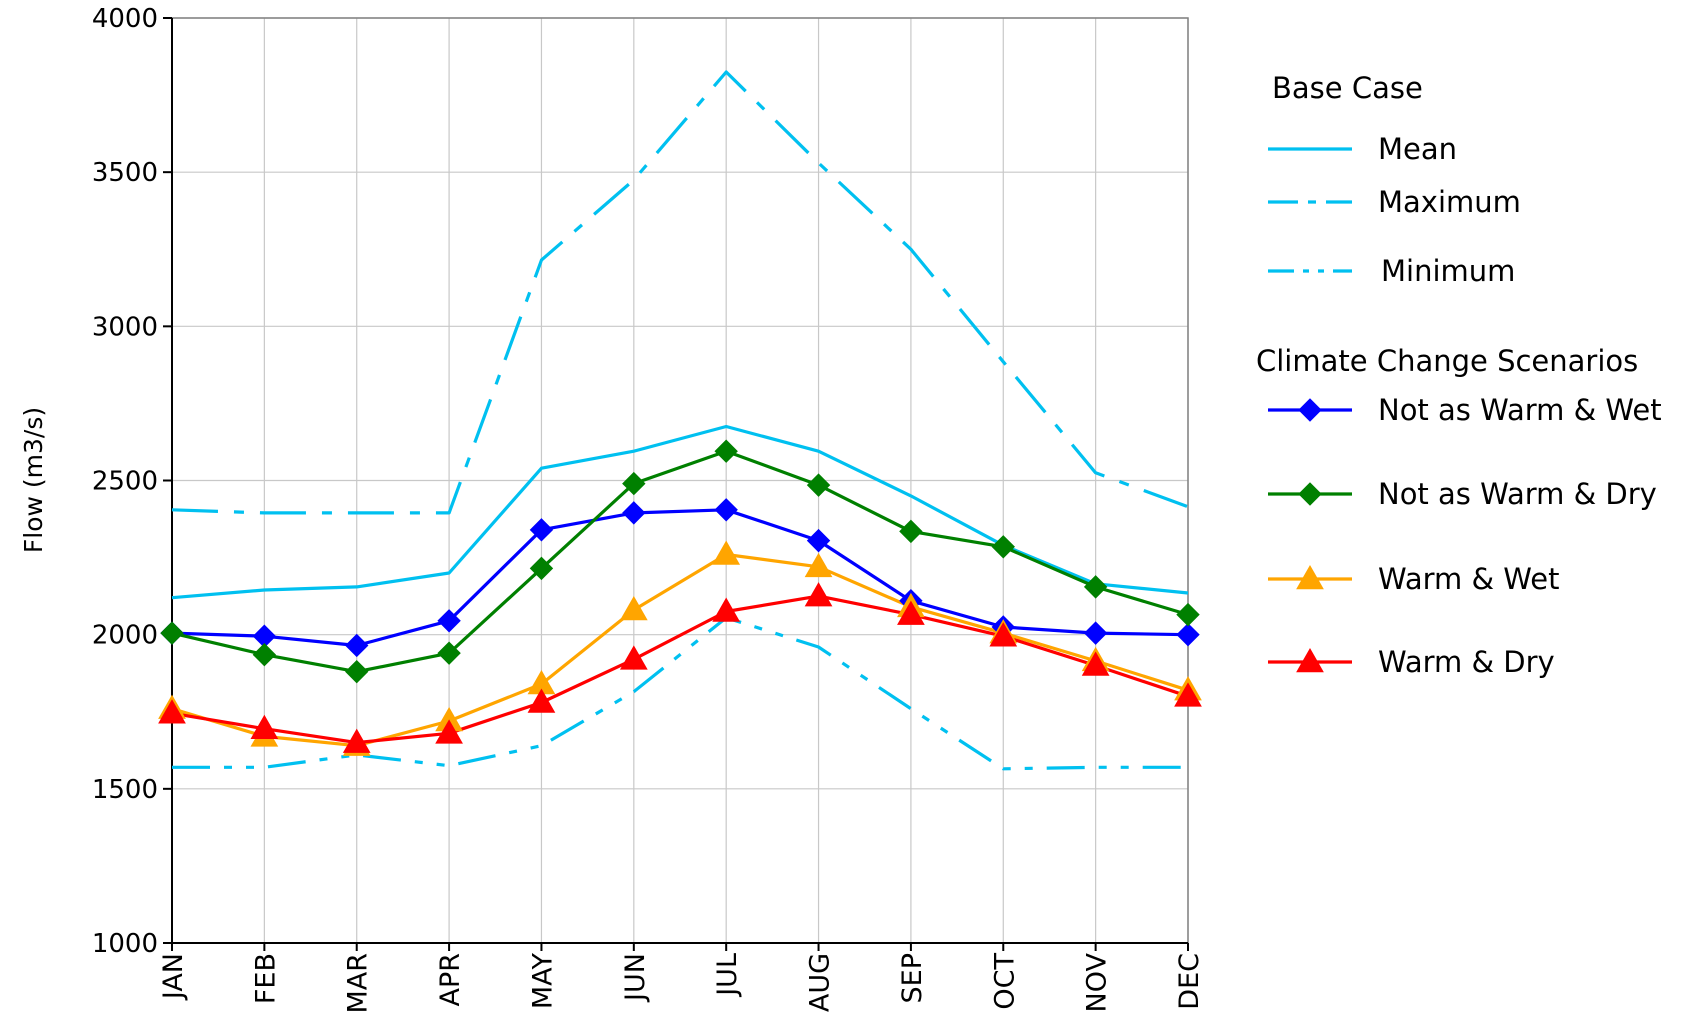 The width and height of the screenshot is (1694, 1032). What do you see at coordinates (265, 978) in the screenshot?
I see `x-tick-label-feb: FEB` at bounding box center [265, 978].